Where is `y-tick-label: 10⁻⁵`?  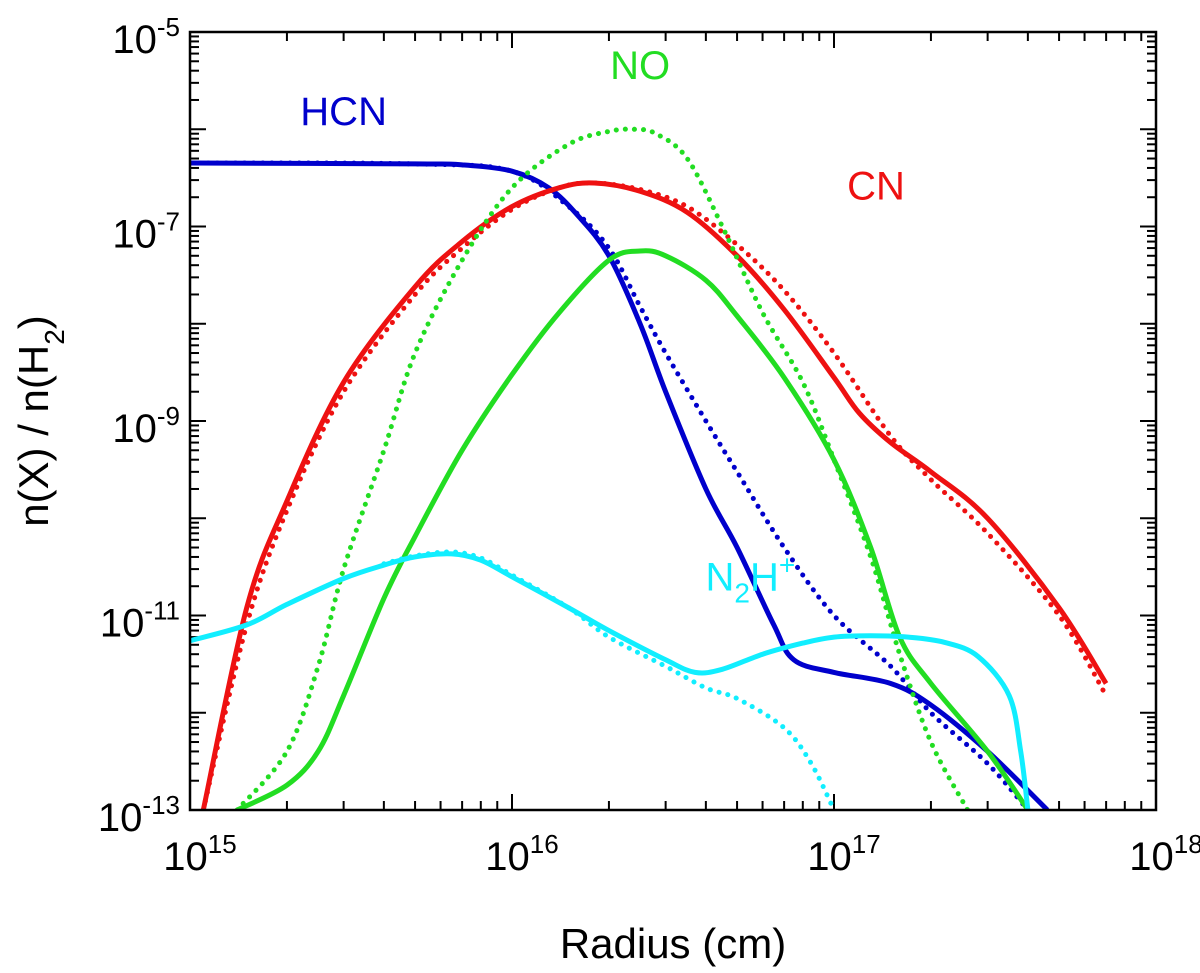
y-tick-label: 10⁻⁵ is located at coordinates (146, 37).